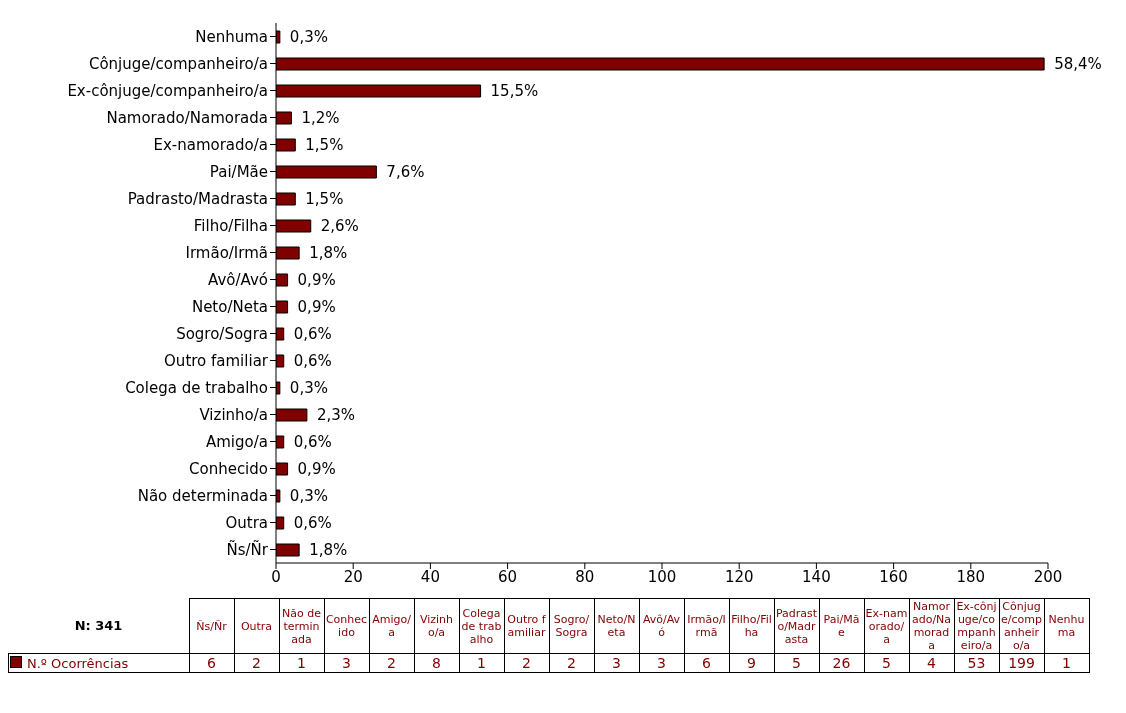  Describe the element at coordinates (1048, 576) in the screenshot. I see `x-tick-label: 200` at that location.